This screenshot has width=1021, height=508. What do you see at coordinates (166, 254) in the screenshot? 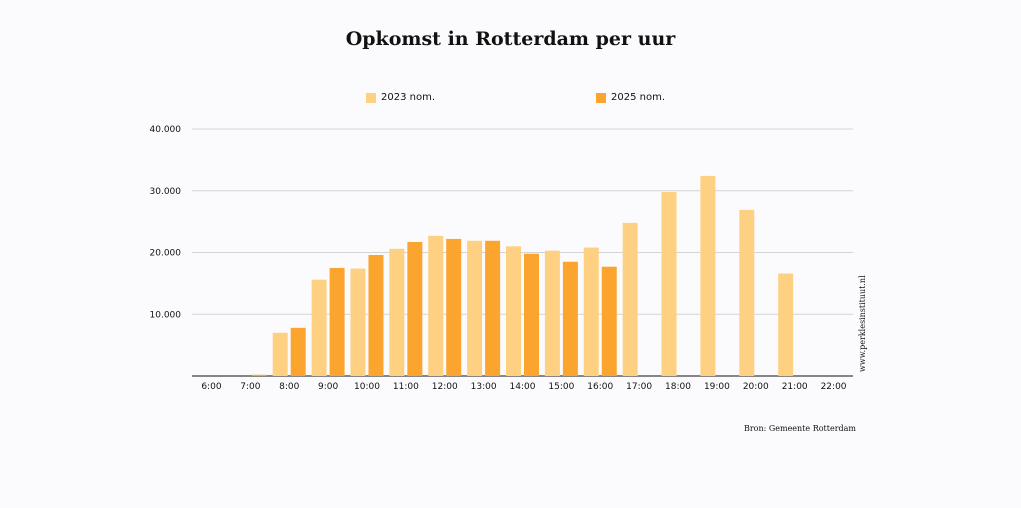
I see `y-tick-label: 20.000` at bounding box center [166, 254].